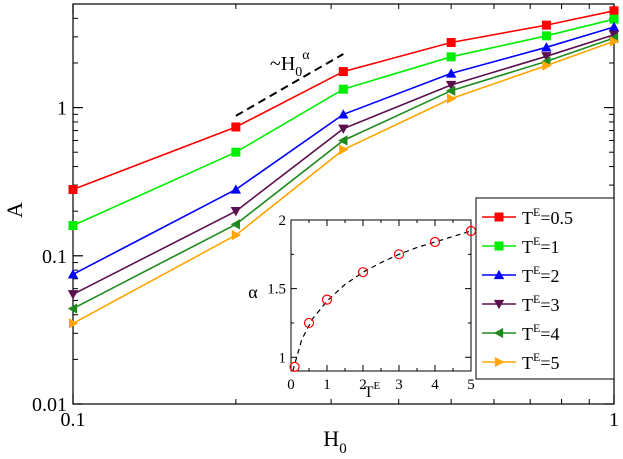 The height and width of the screenshot is (459, 623). What do you see at coordinates (283, 358) in the screenshot?
I see `inset-y-tick-label: 1` at bounding box center [283, 358].